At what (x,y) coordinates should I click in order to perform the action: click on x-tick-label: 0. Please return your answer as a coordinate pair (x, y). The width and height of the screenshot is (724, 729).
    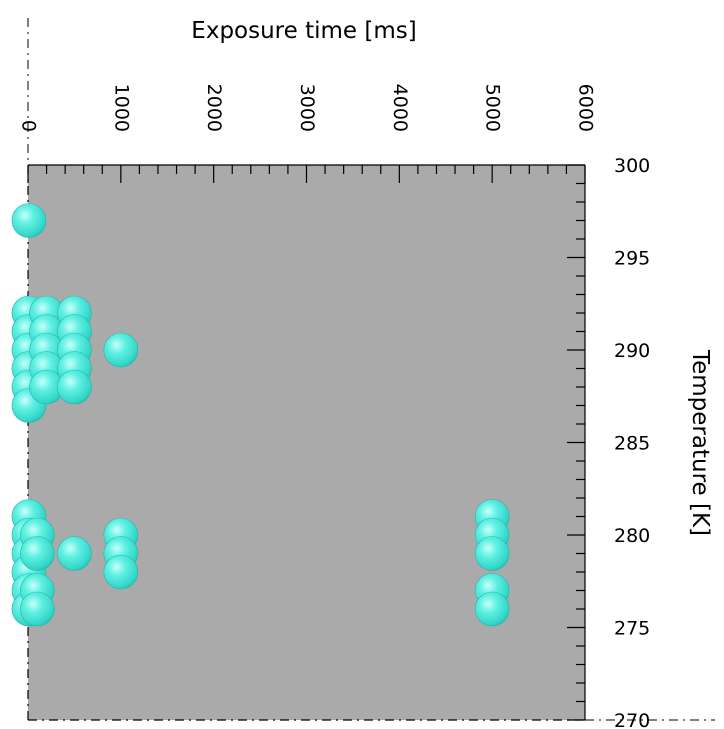
    Looking at the image, I should click on (29, 126).